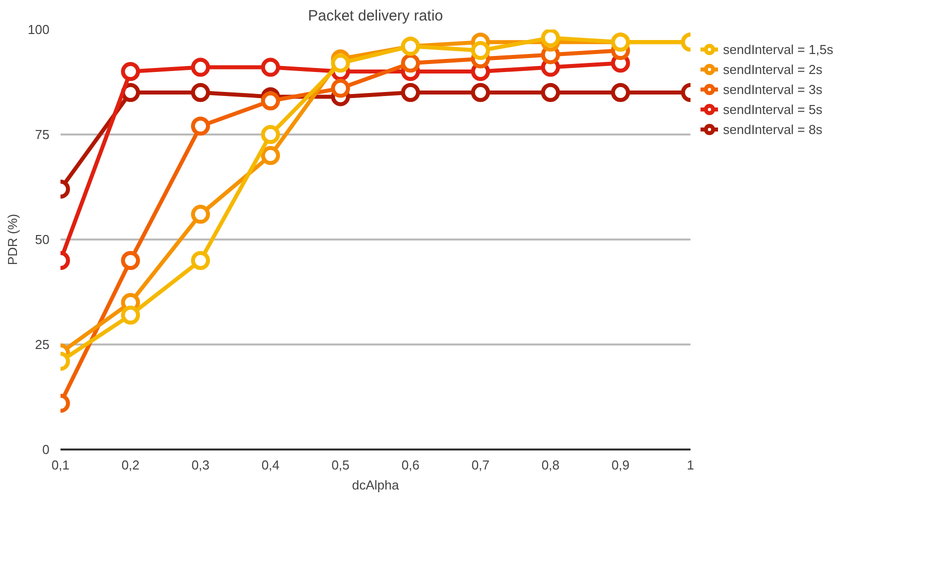  I want to click on x-tick-label: 0,1, so click(60, 465).